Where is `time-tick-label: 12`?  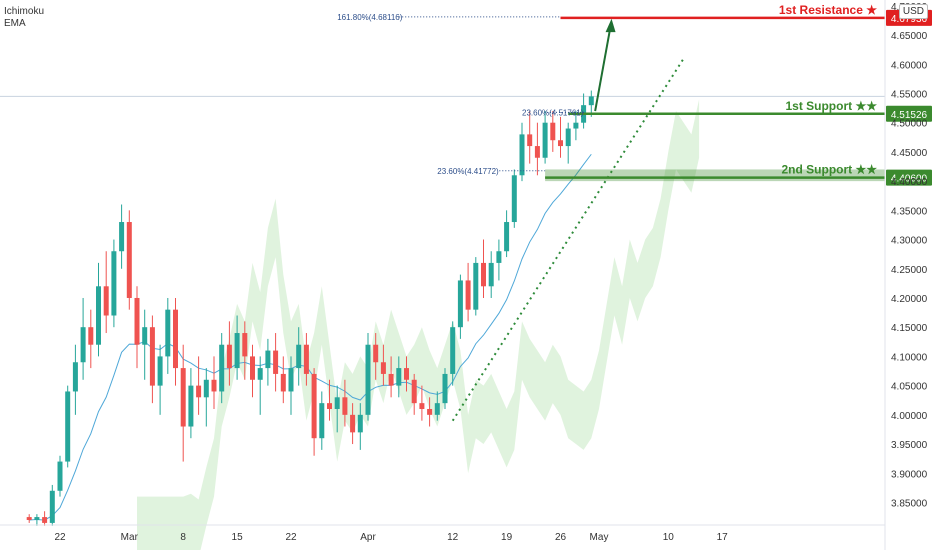 time-tick-label: 12 is located at coordinates (453, 537).